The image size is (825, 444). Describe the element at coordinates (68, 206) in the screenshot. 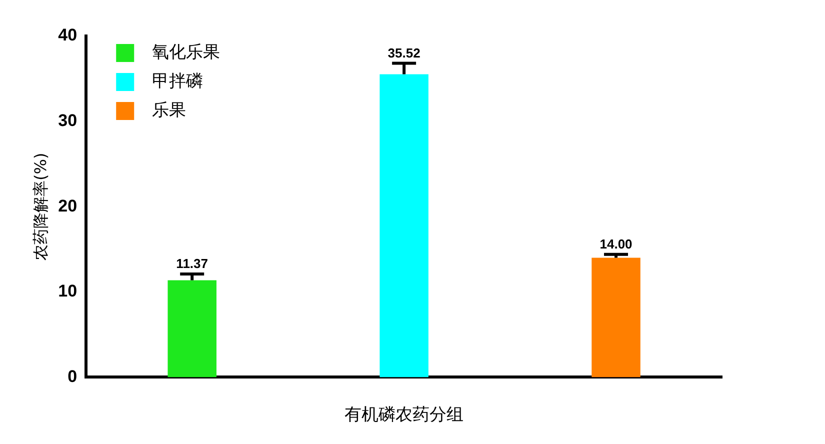

I see `y-tick-label: 20` at that location.